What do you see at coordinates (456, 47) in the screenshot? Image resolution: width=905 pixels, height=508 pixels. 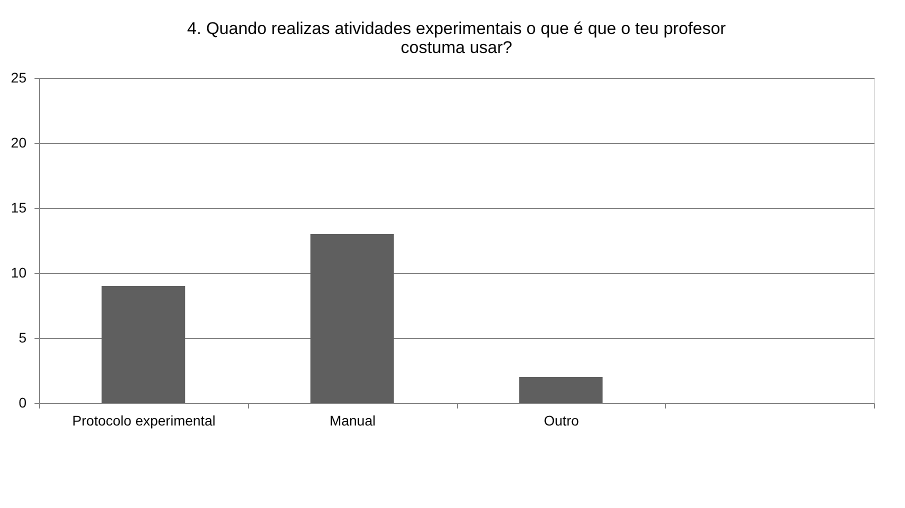 I see `text: costuma usar?` at bounding box center [456, 47].